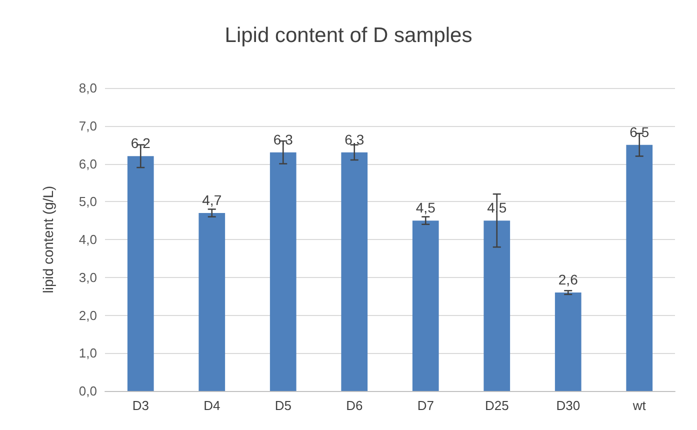  Describe the element at coordinates (568, 280) in the screenshot. I see `data-label: 2,6` at that location.